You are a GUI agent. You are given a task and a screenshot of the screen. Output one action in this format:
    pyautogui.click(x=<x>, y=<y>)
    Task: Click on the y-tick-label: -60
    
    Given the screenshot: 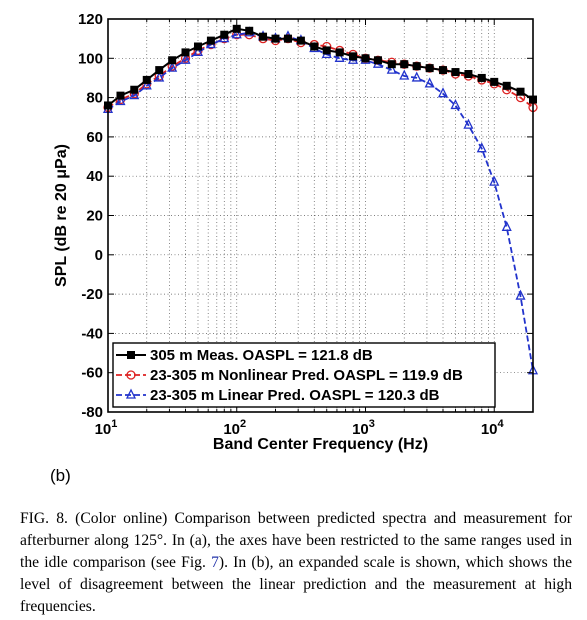 What is the action you would take?
    pyautogui.click(x=92, y=373)
    